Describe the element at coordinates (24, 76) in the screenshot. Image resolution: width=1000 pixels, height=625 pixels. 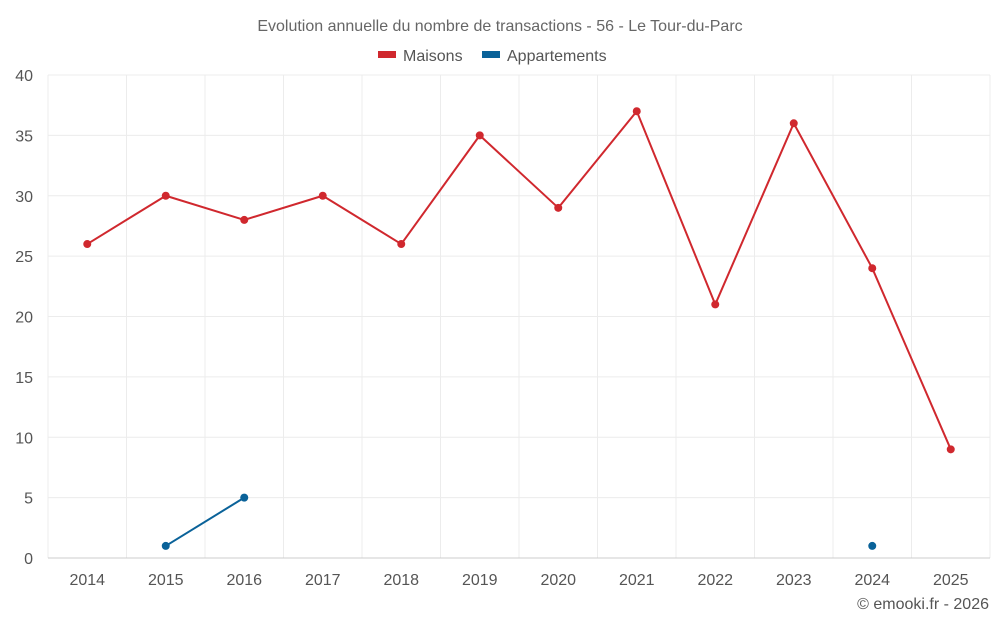
I see `y-tick-label: 40` at that location.